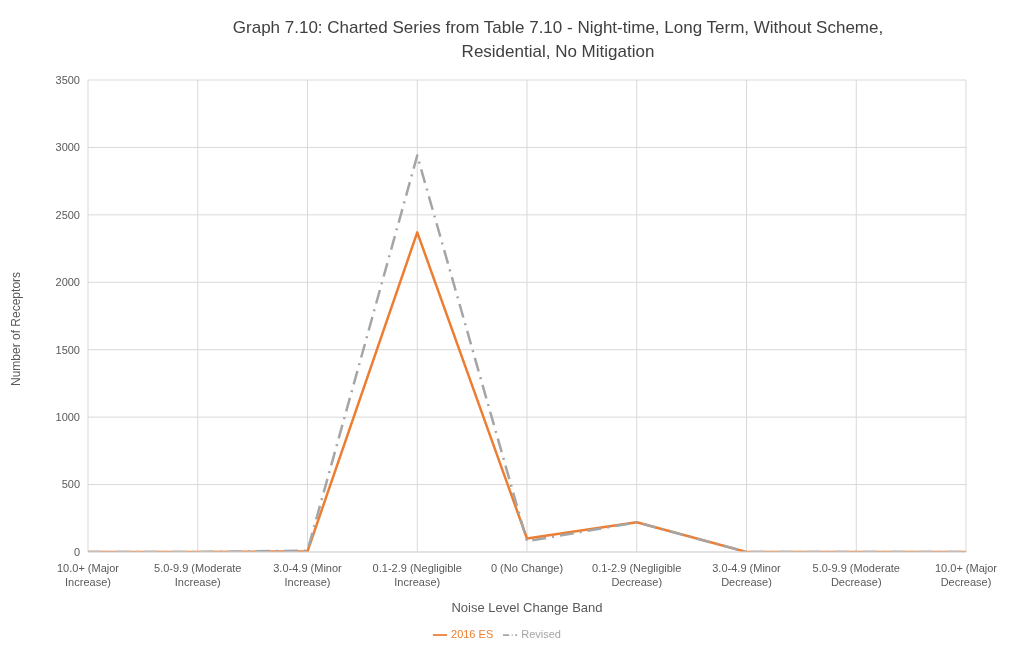 Image resolution: width=1019 pixels, height=670 pixels. I want to click on x-tick-label: 0.1-2.9 (Negligible Decrease), so click(637, 575).